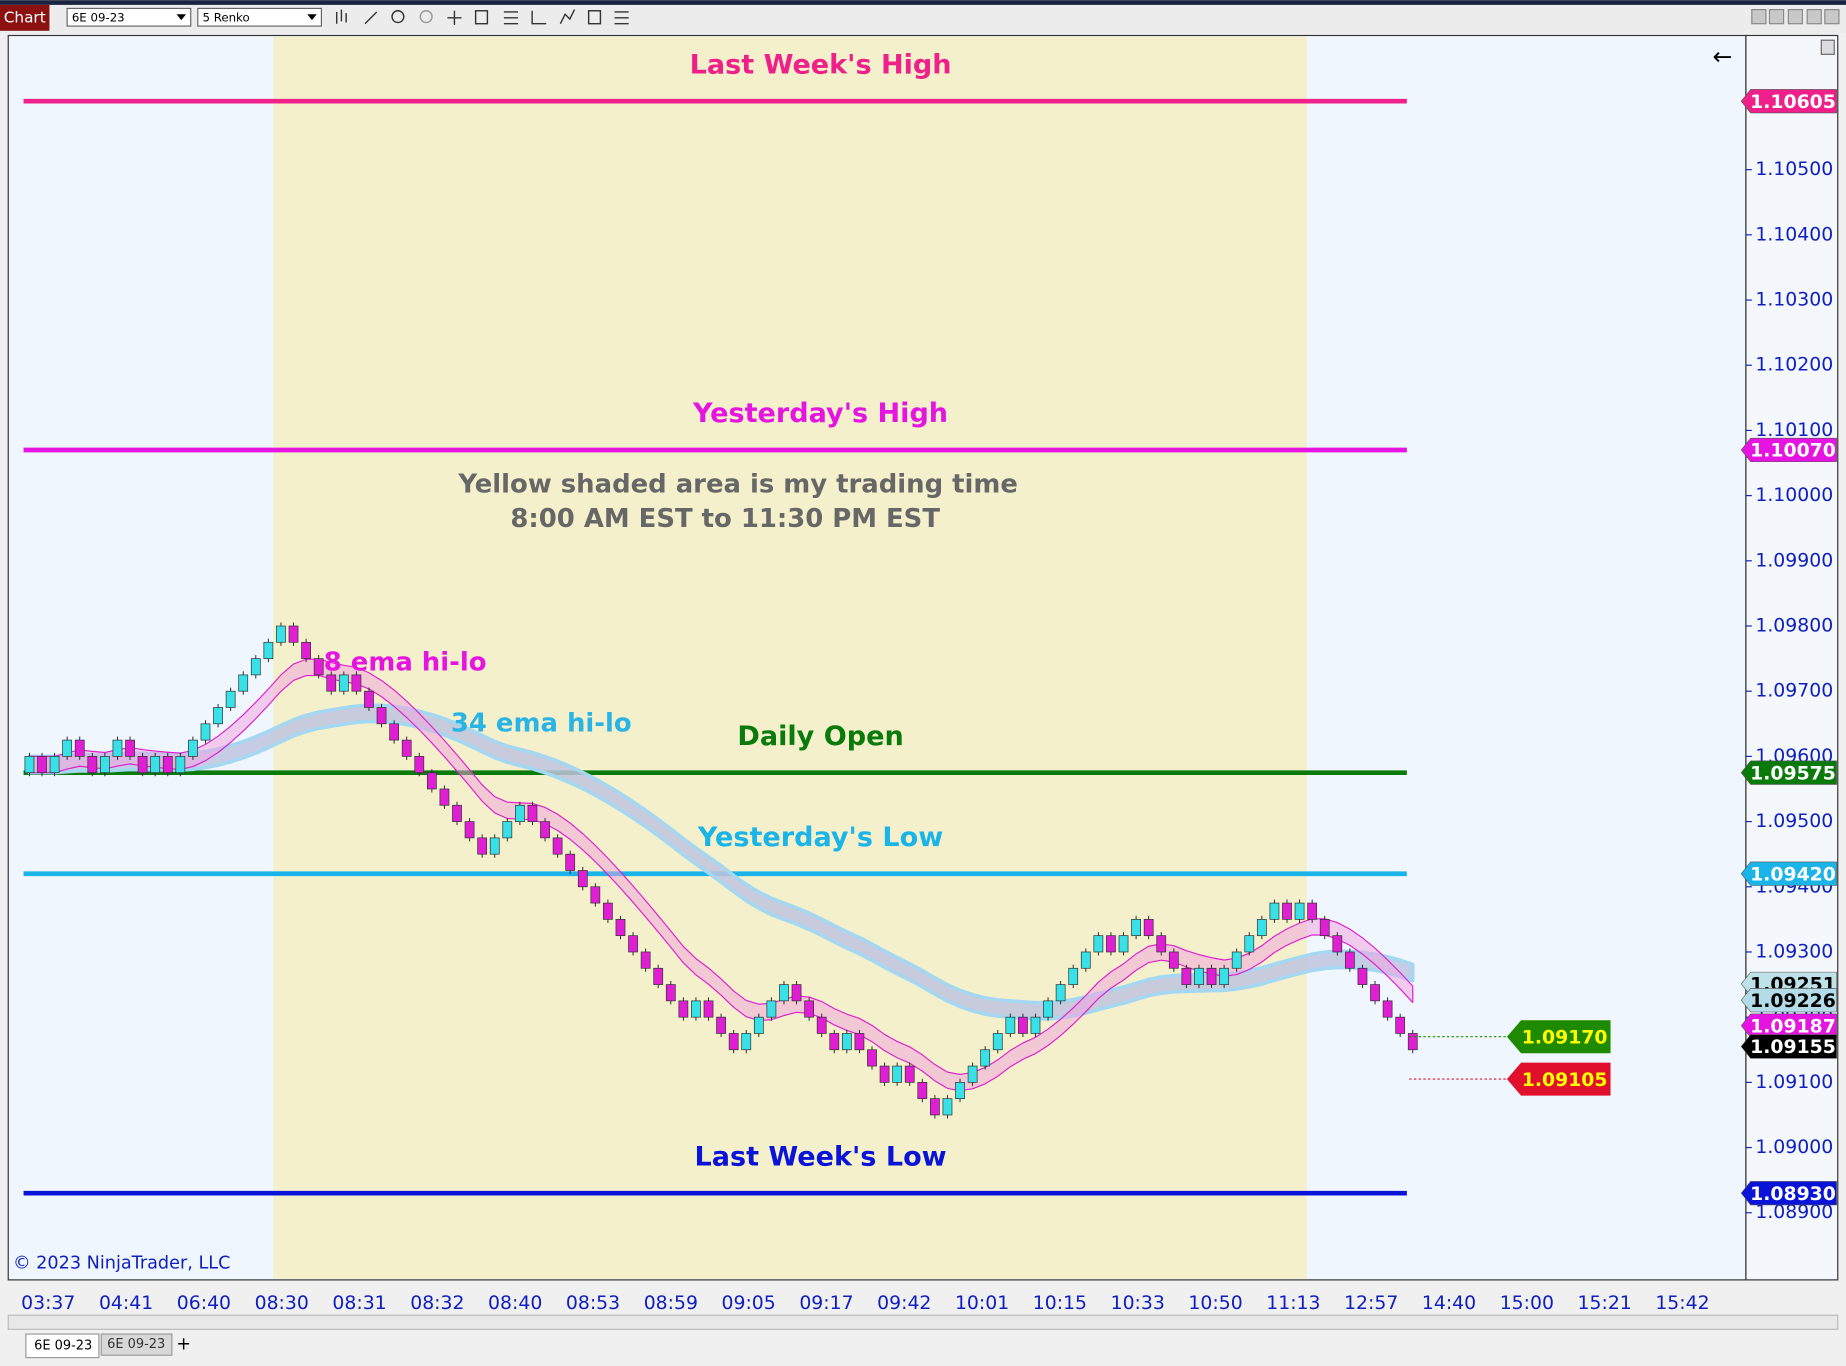 This screenshot has width=1846, height=1366. Describe the element at coordinates (1138, 1303) in the screenshot. I see `x-tick-label: 10:33` at that location.